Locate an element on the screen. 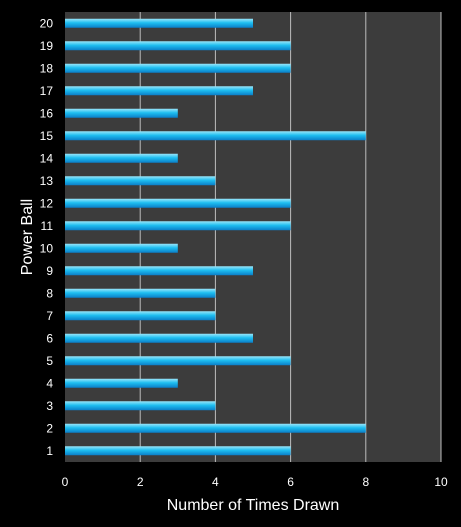 The width and height of the screenshot is (461, 527). x-tick-label-2: 2 is located at coordinates (140, 482).